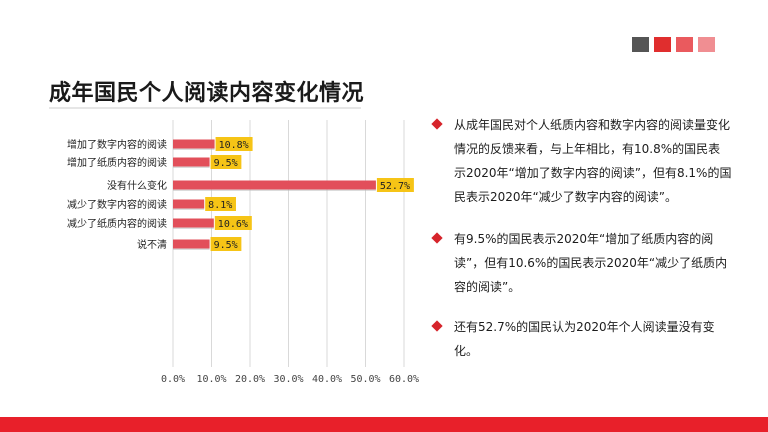 The height and width of the screenshot is (432, 768). Describe the element at coordinates (662, 44) in the screenshot. I see `square-red` at that location.